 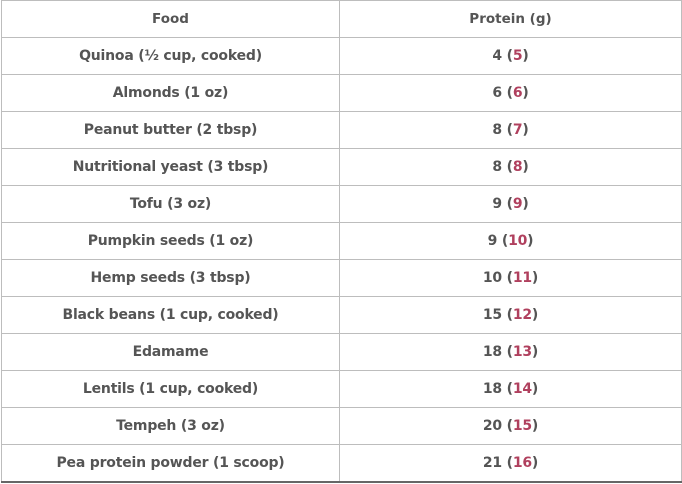 I want to click on table-row: Tempeh (3 oz) 20 (15), so click(x=341, y=426).